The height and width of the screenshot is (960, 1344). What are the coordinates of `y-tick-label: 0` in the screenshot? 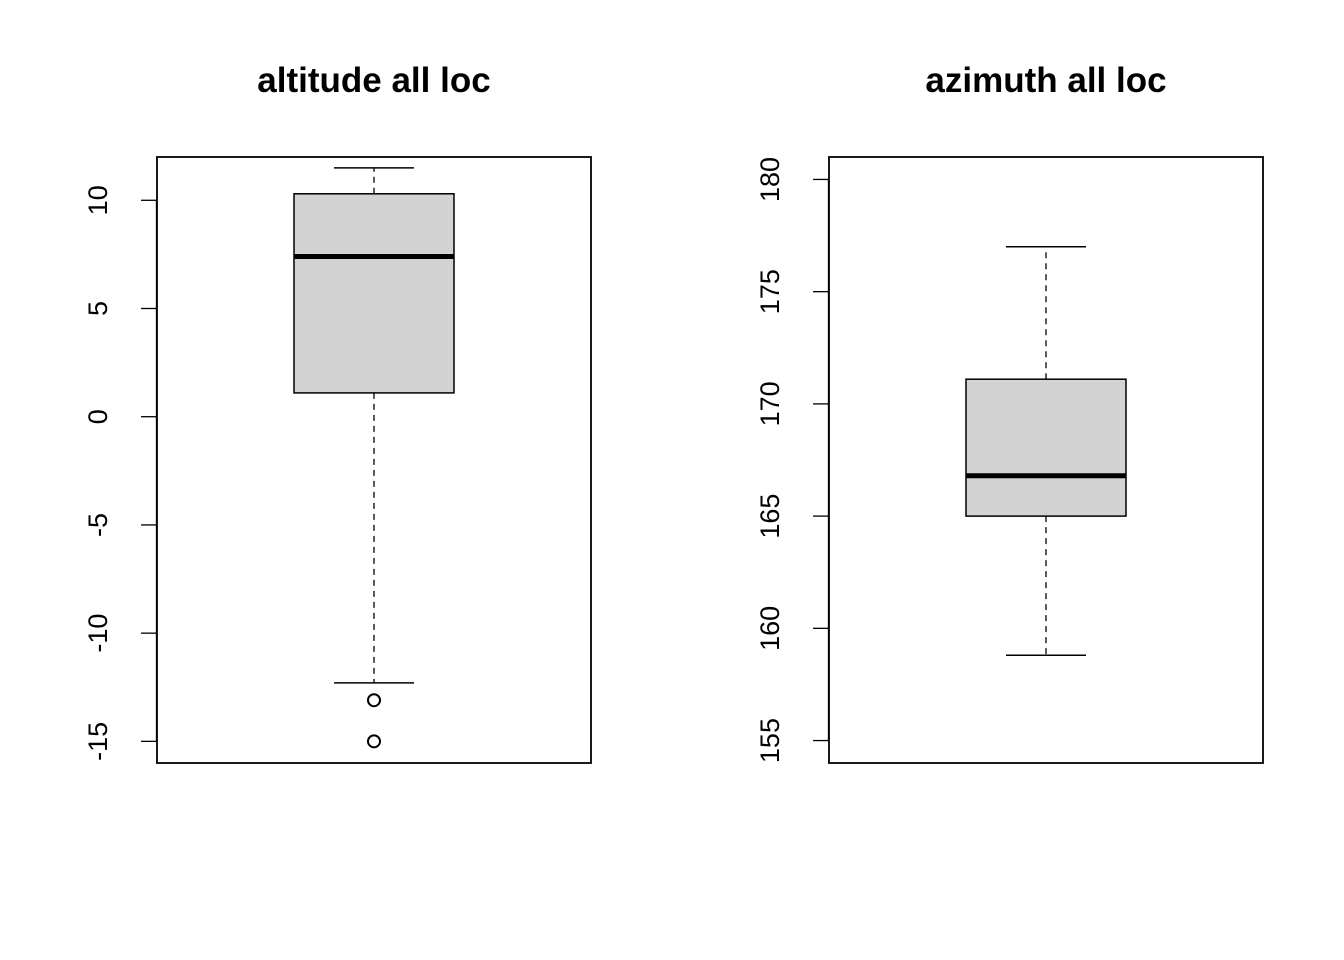 It's located at (98, 416).